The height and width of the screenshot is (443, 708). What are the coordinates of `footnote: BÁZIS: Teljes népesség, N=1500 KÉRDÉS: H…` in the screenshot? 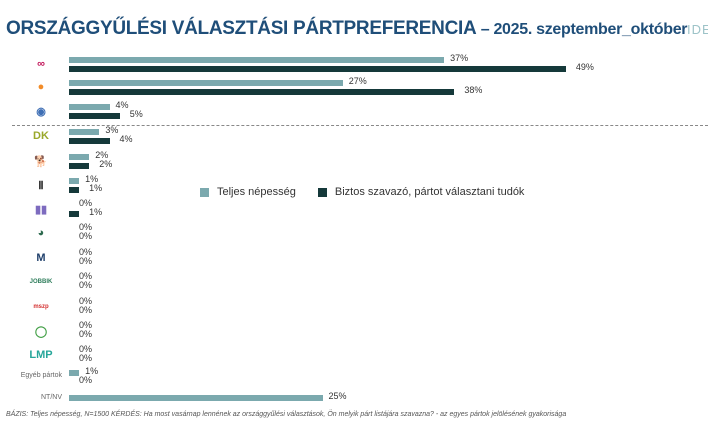 It's located at (286, 414).